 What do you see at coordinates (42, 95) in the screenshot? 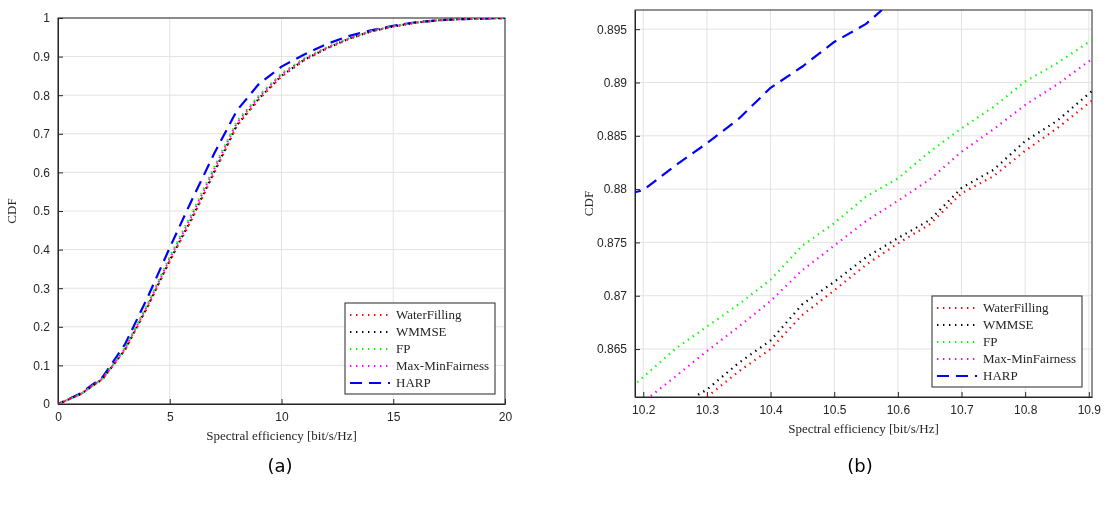
I see `y-tick-label: 0.8` at bounding box center [42, 95].